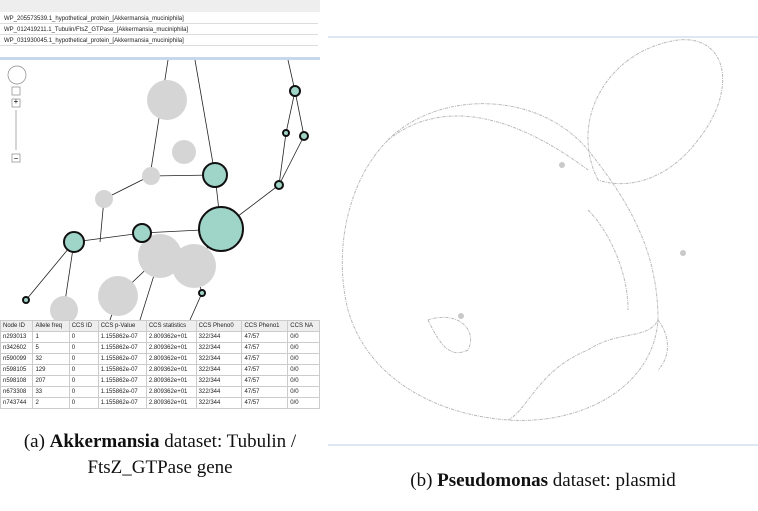  What do you see at coordinates (219, 326) in the screenshot?
I see `column-header: CCS Pheno0` at bounding box center [219, 326].